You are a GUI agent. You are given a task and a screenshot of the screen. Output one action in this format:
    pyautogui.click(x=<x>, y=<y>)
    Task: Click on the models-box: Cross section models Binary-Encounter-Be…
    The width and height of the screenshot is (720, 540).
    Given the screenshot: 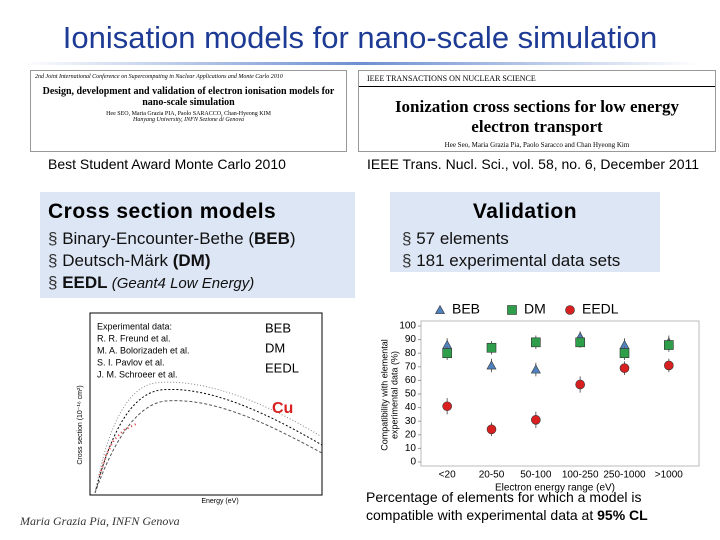 What is the action you would take?
    pyautogui.click(x=197, y=245)
    